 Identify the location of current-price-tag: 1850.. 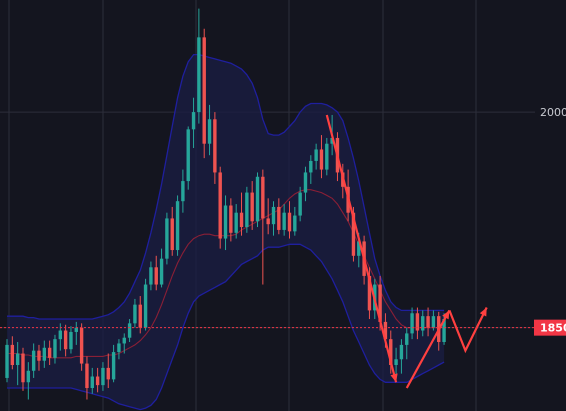
(550, 327).